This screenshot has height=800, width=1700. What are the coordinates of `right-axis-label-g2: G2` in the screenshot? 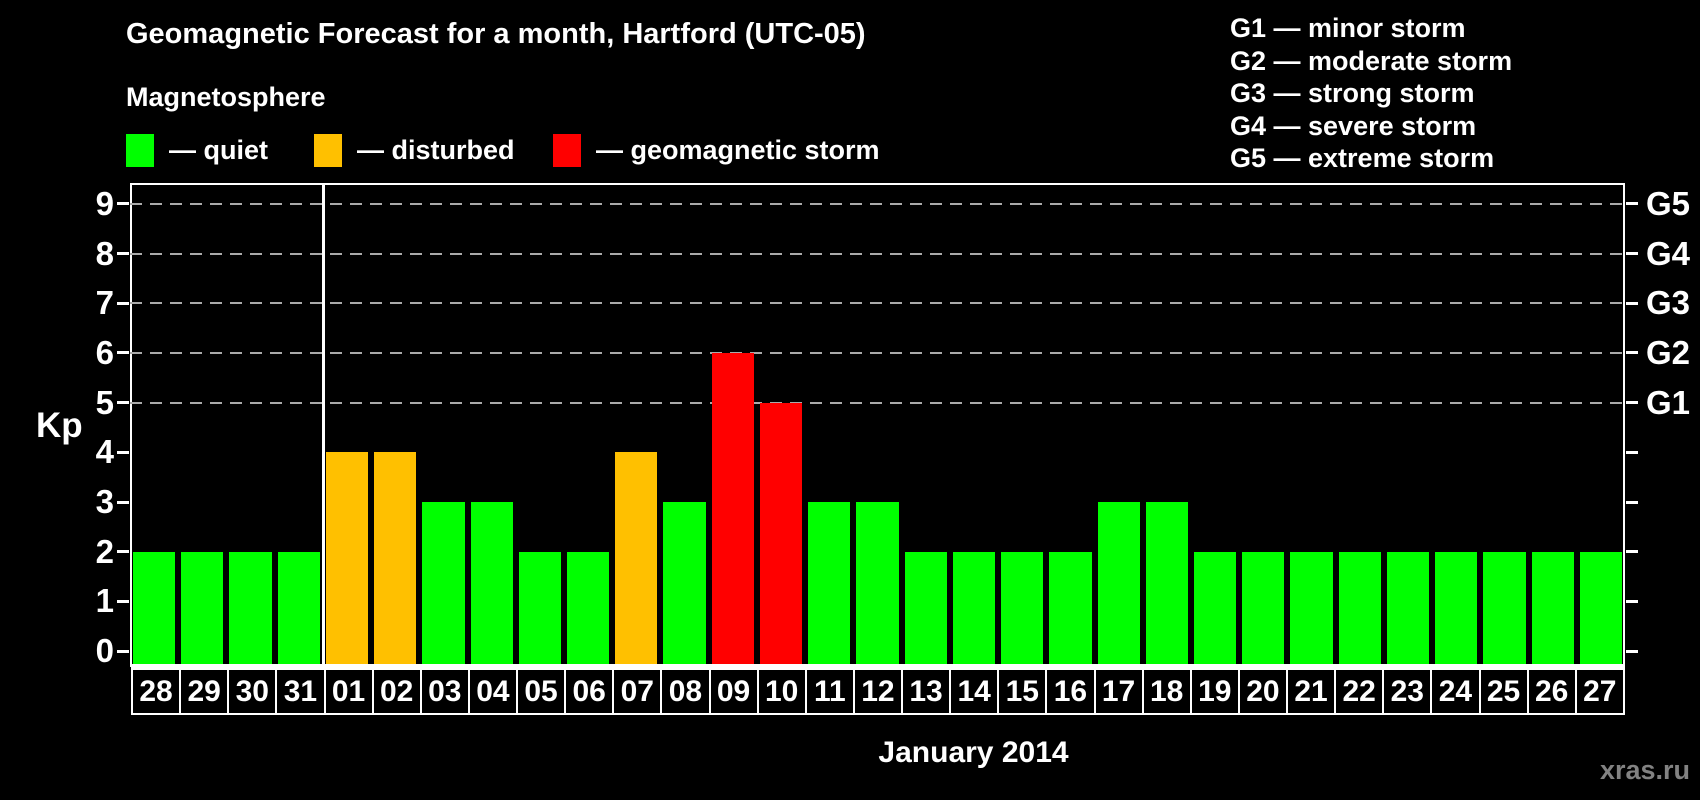 It's located at (1668, 352).